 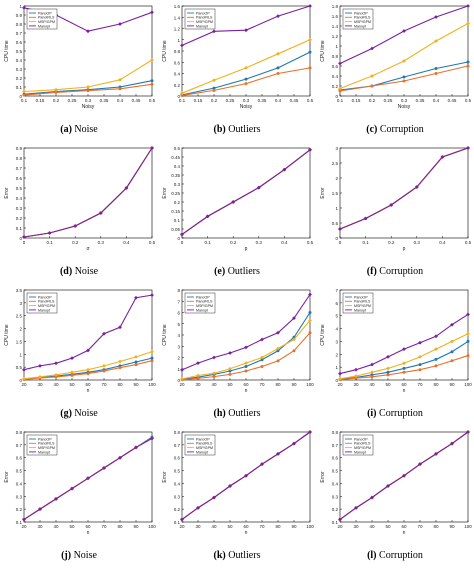 I want to click on legend-label: PanoOP, so click(x=361, y=297).